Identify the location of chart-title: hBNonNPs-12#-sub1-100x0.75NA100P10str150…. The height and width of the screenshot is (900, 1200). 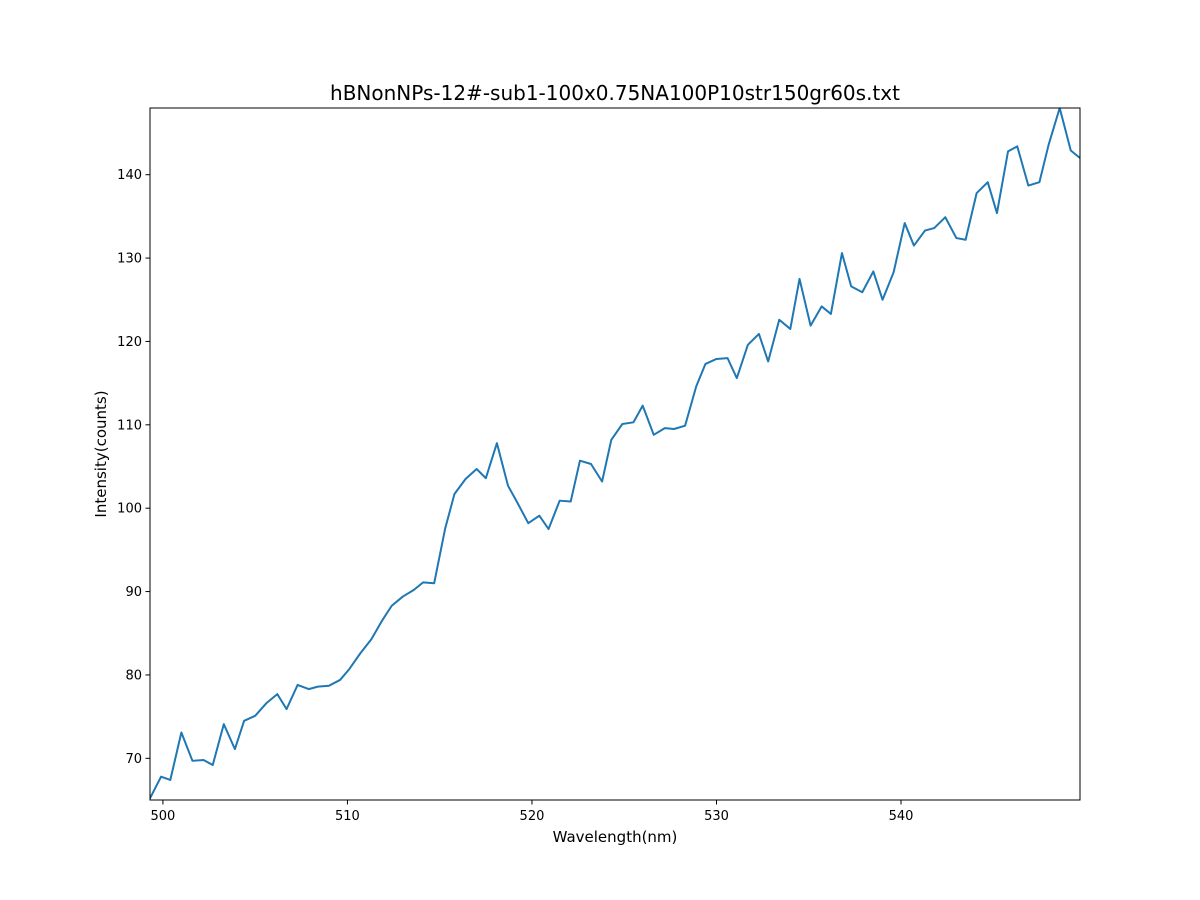
(615, 93).